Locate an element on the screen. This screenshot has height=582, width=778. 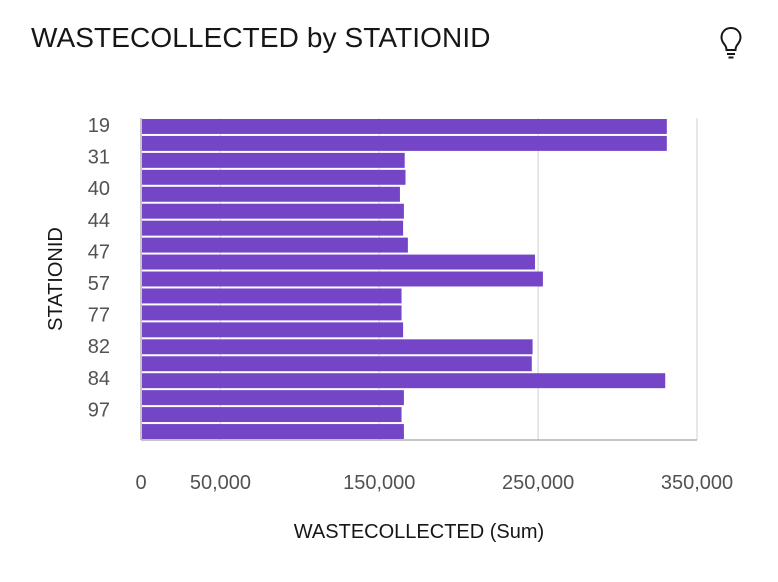
x-tick-label: 250,000 is located at coordinates (538, 483).